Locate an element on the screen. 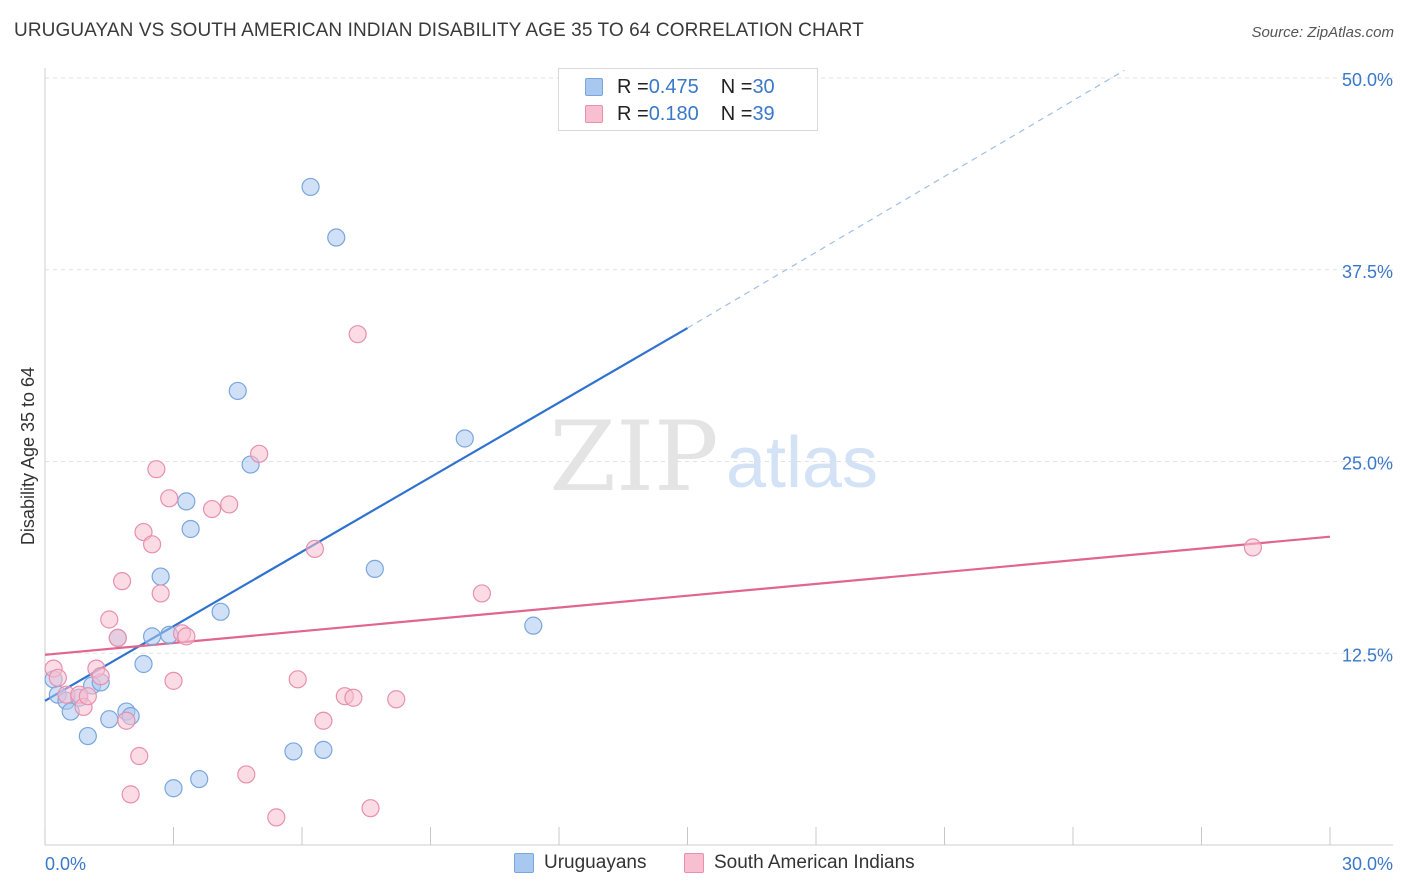 The image size is (1406, 892). y-axis-label: Disability Age 35 to 64 is located at coordinates (28, 456).